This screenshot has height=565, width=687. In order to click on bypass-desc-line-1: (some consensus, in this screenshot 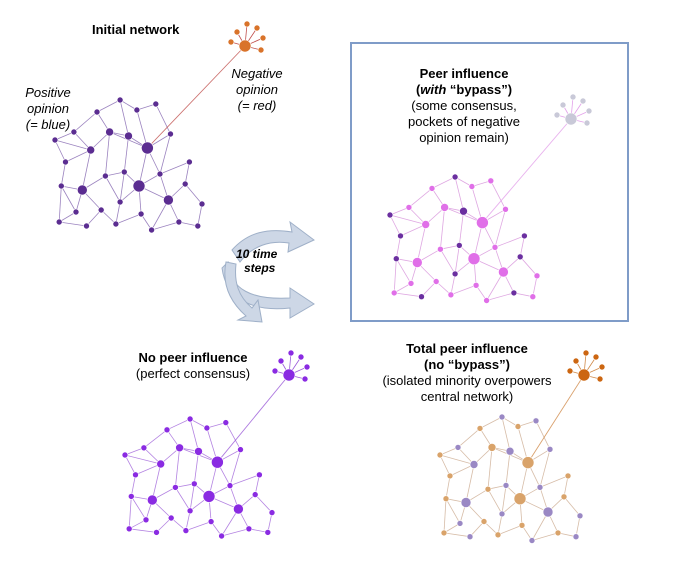, I will do `click(464, 105)`.